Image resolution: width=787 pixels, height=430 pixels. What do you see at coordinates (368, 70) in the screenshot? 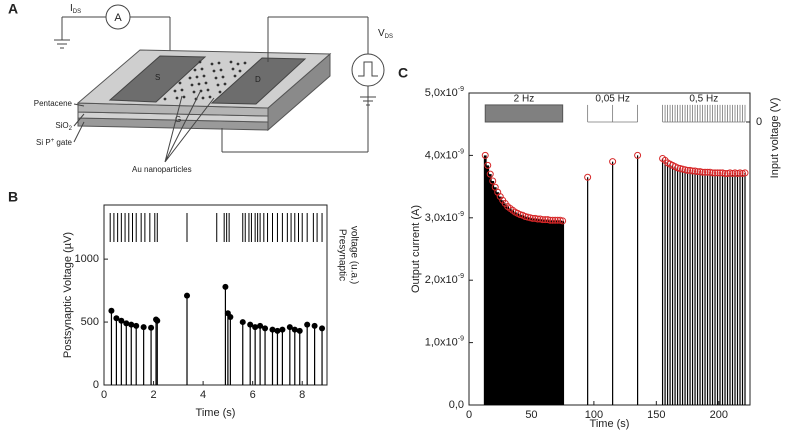
I see `voltage-source` at bounding box center [368, 70].